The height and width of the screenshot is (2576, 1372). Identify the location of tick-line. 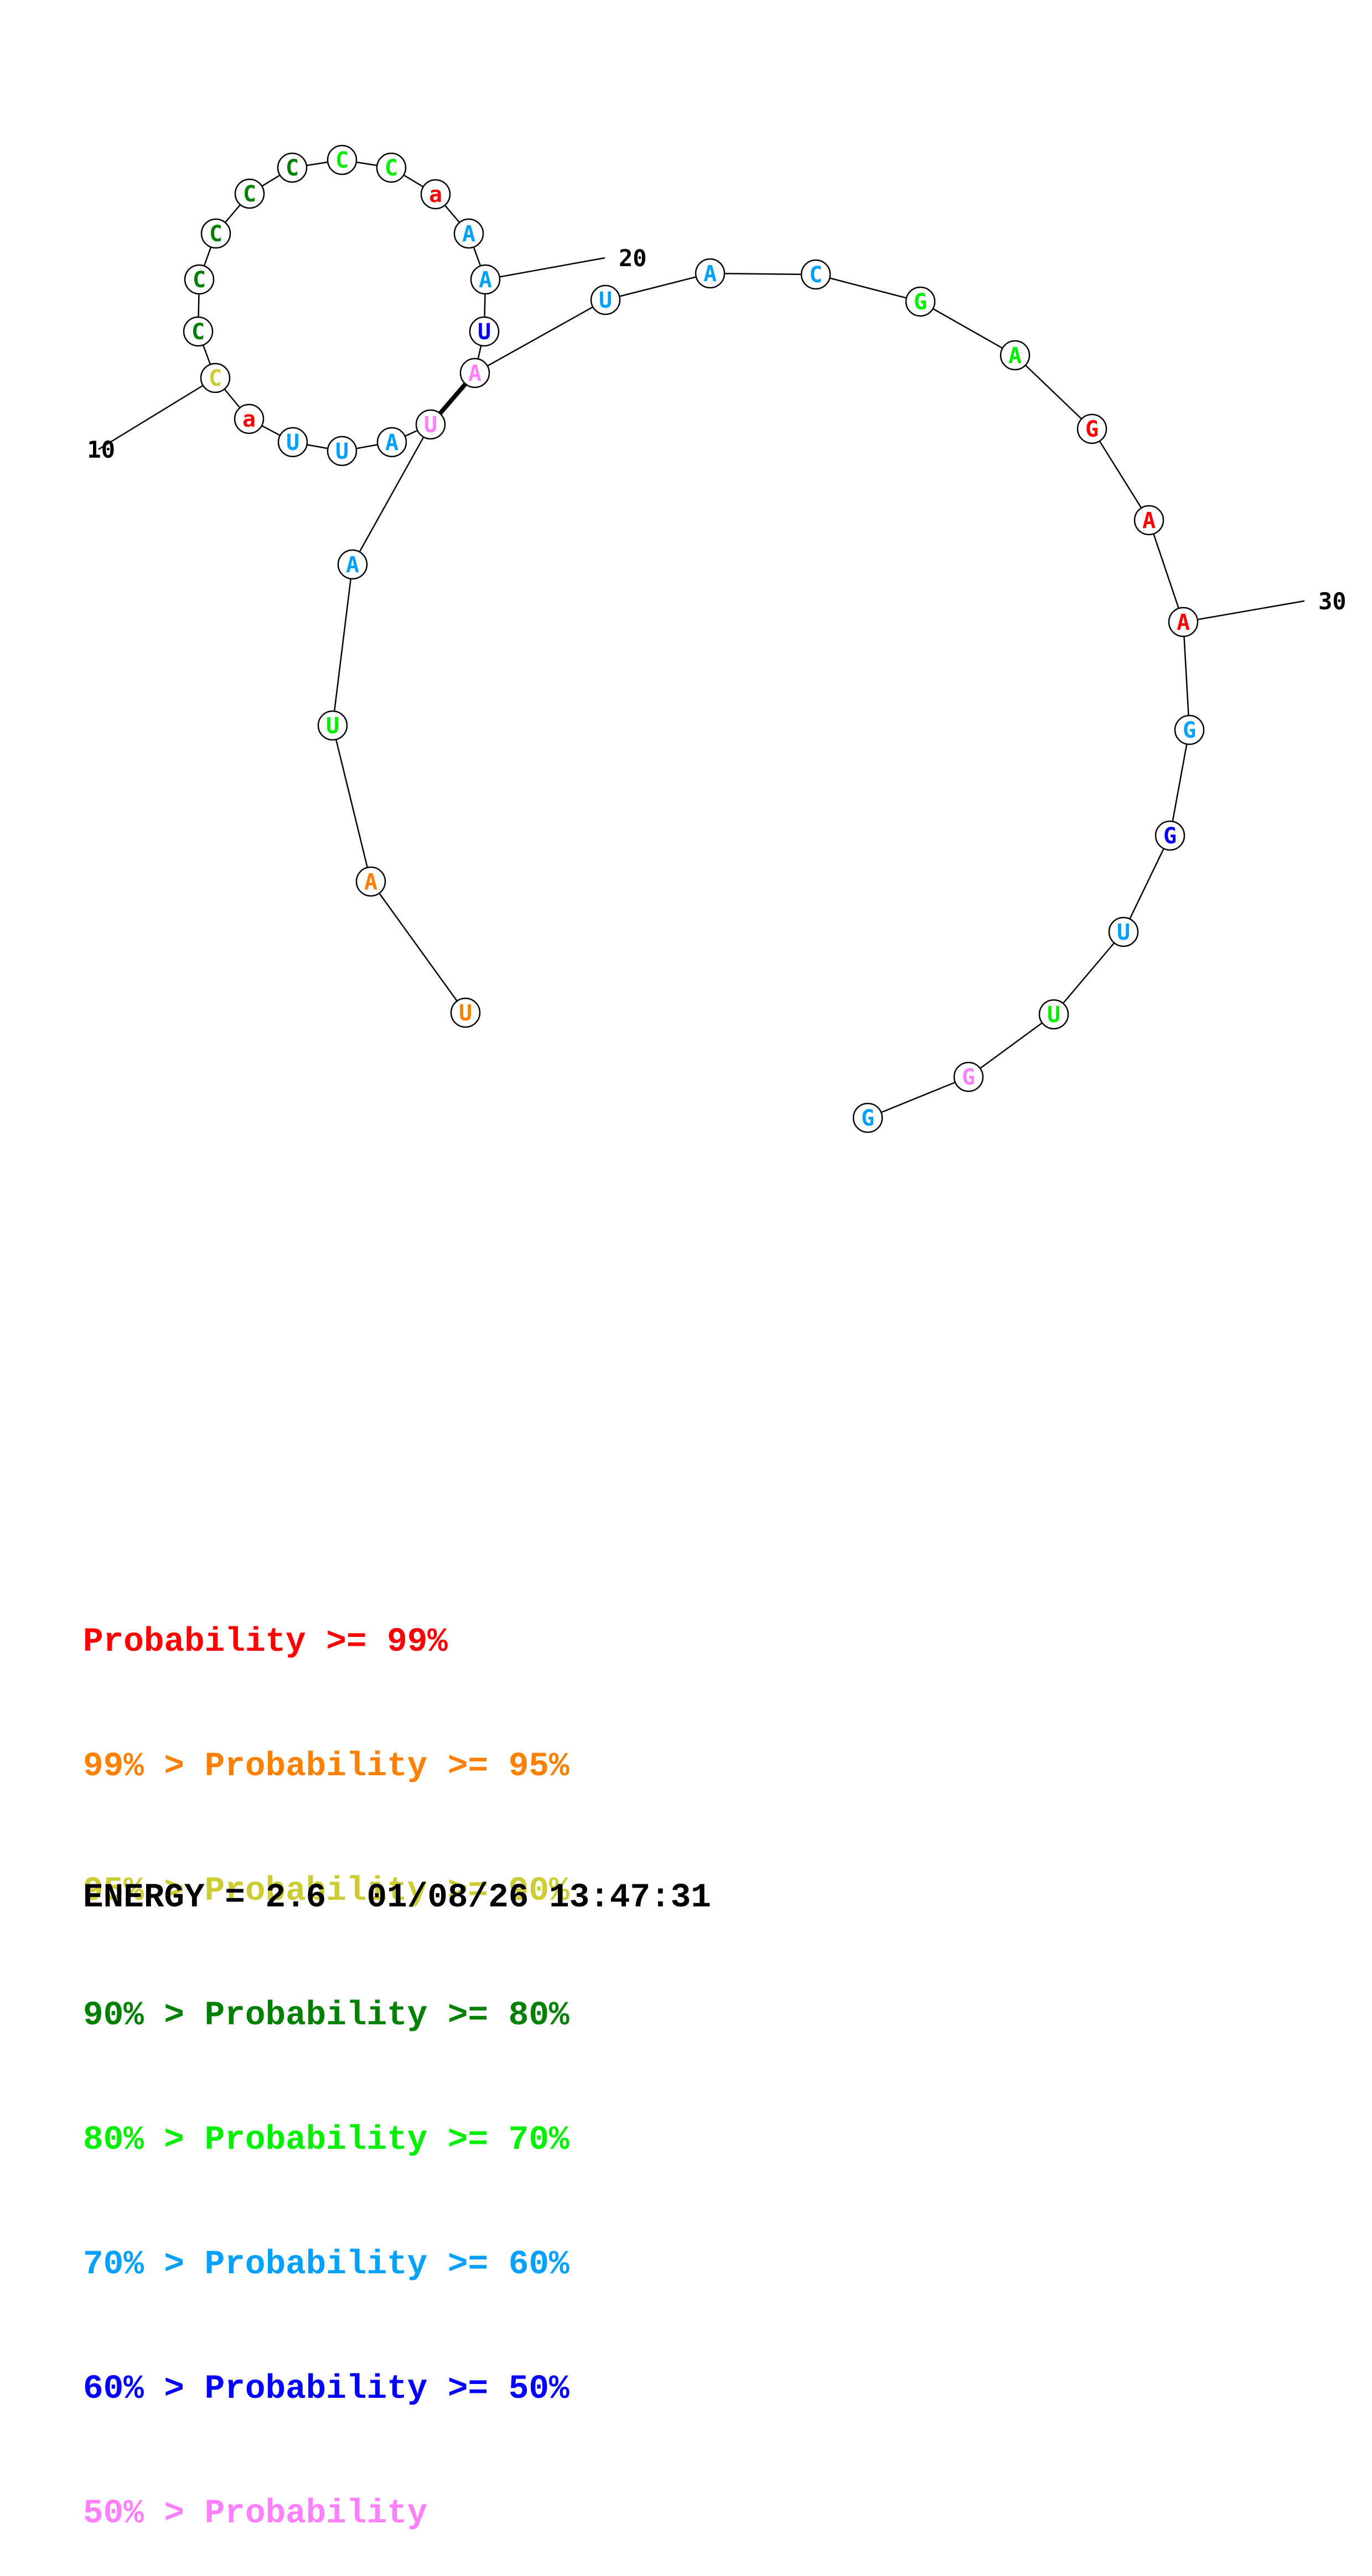
(157, 413).